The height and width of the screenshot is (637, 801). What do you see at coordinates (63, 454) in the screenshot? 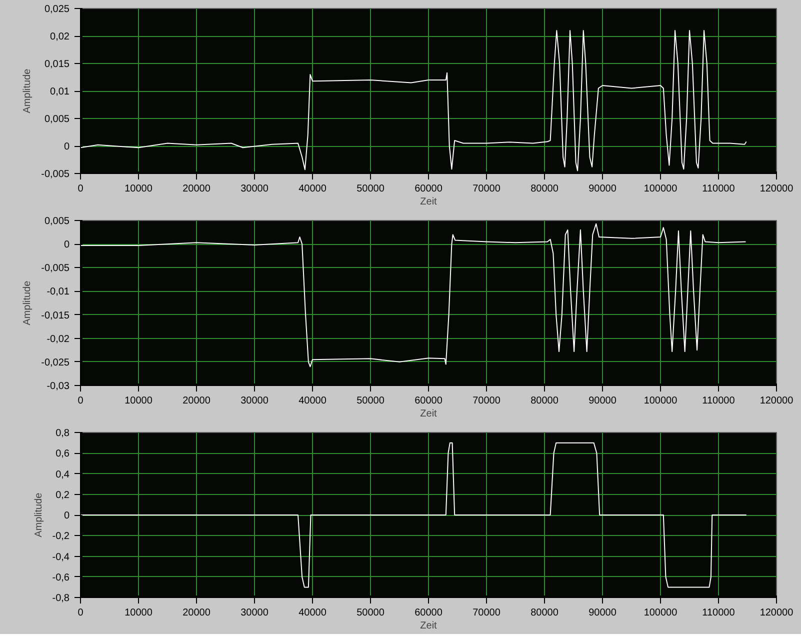
I see `y-tick-label: 0,6` at bounding box center [63, 454].